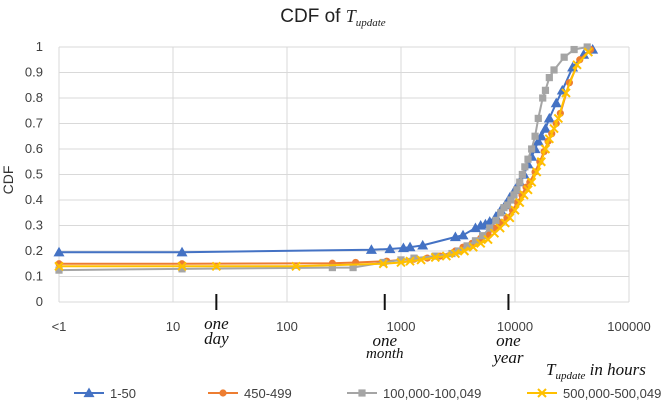 The image size is (667, 402). Describe the element at coordinates (34, 174) in the screenshot. I see `y-tick-label: 0.5` at that location.